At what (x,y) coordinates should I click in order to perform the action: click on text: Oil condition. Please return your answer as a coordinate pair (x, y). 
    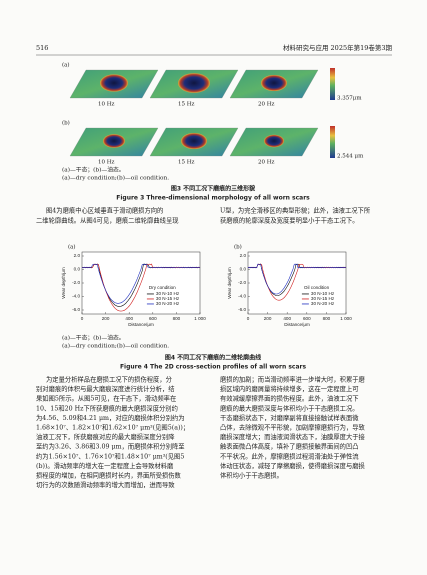
    Looking at the image, I should click on (317, 287).